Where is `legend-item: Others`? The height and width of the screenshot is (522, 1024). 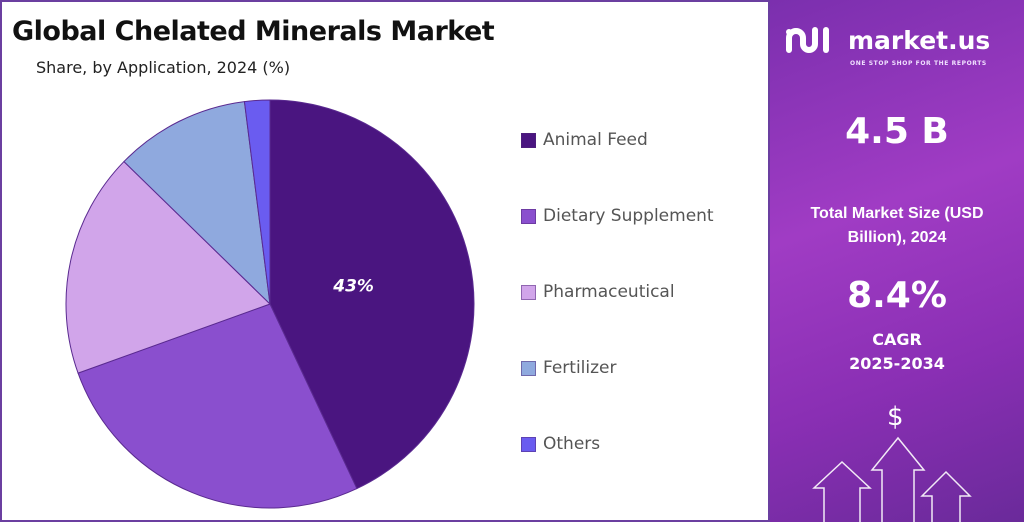
legend-item: Others is located at coordinates (617, 444).